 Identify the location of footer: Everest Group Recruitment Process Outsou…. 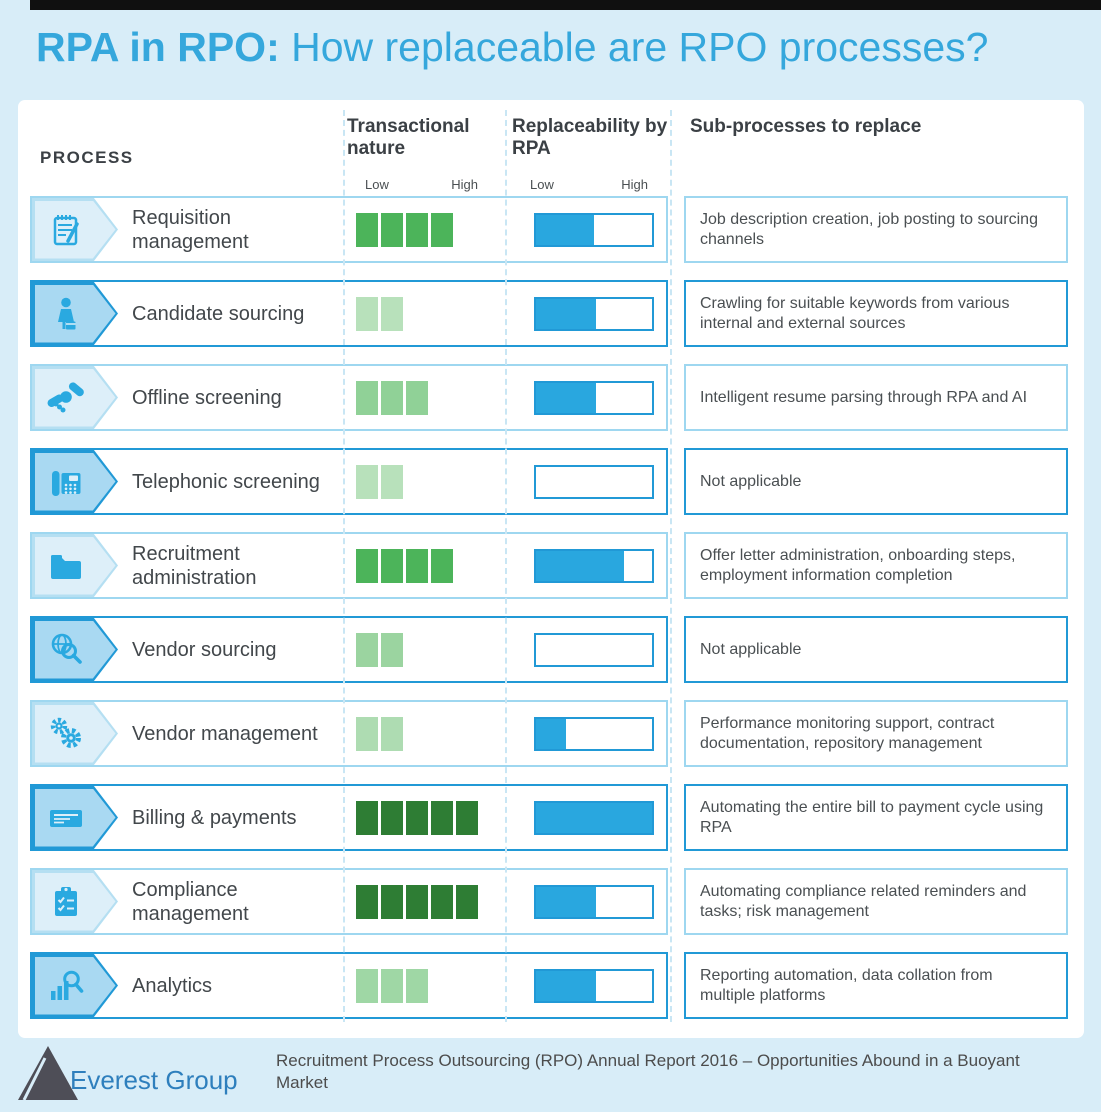
(535, 1072).